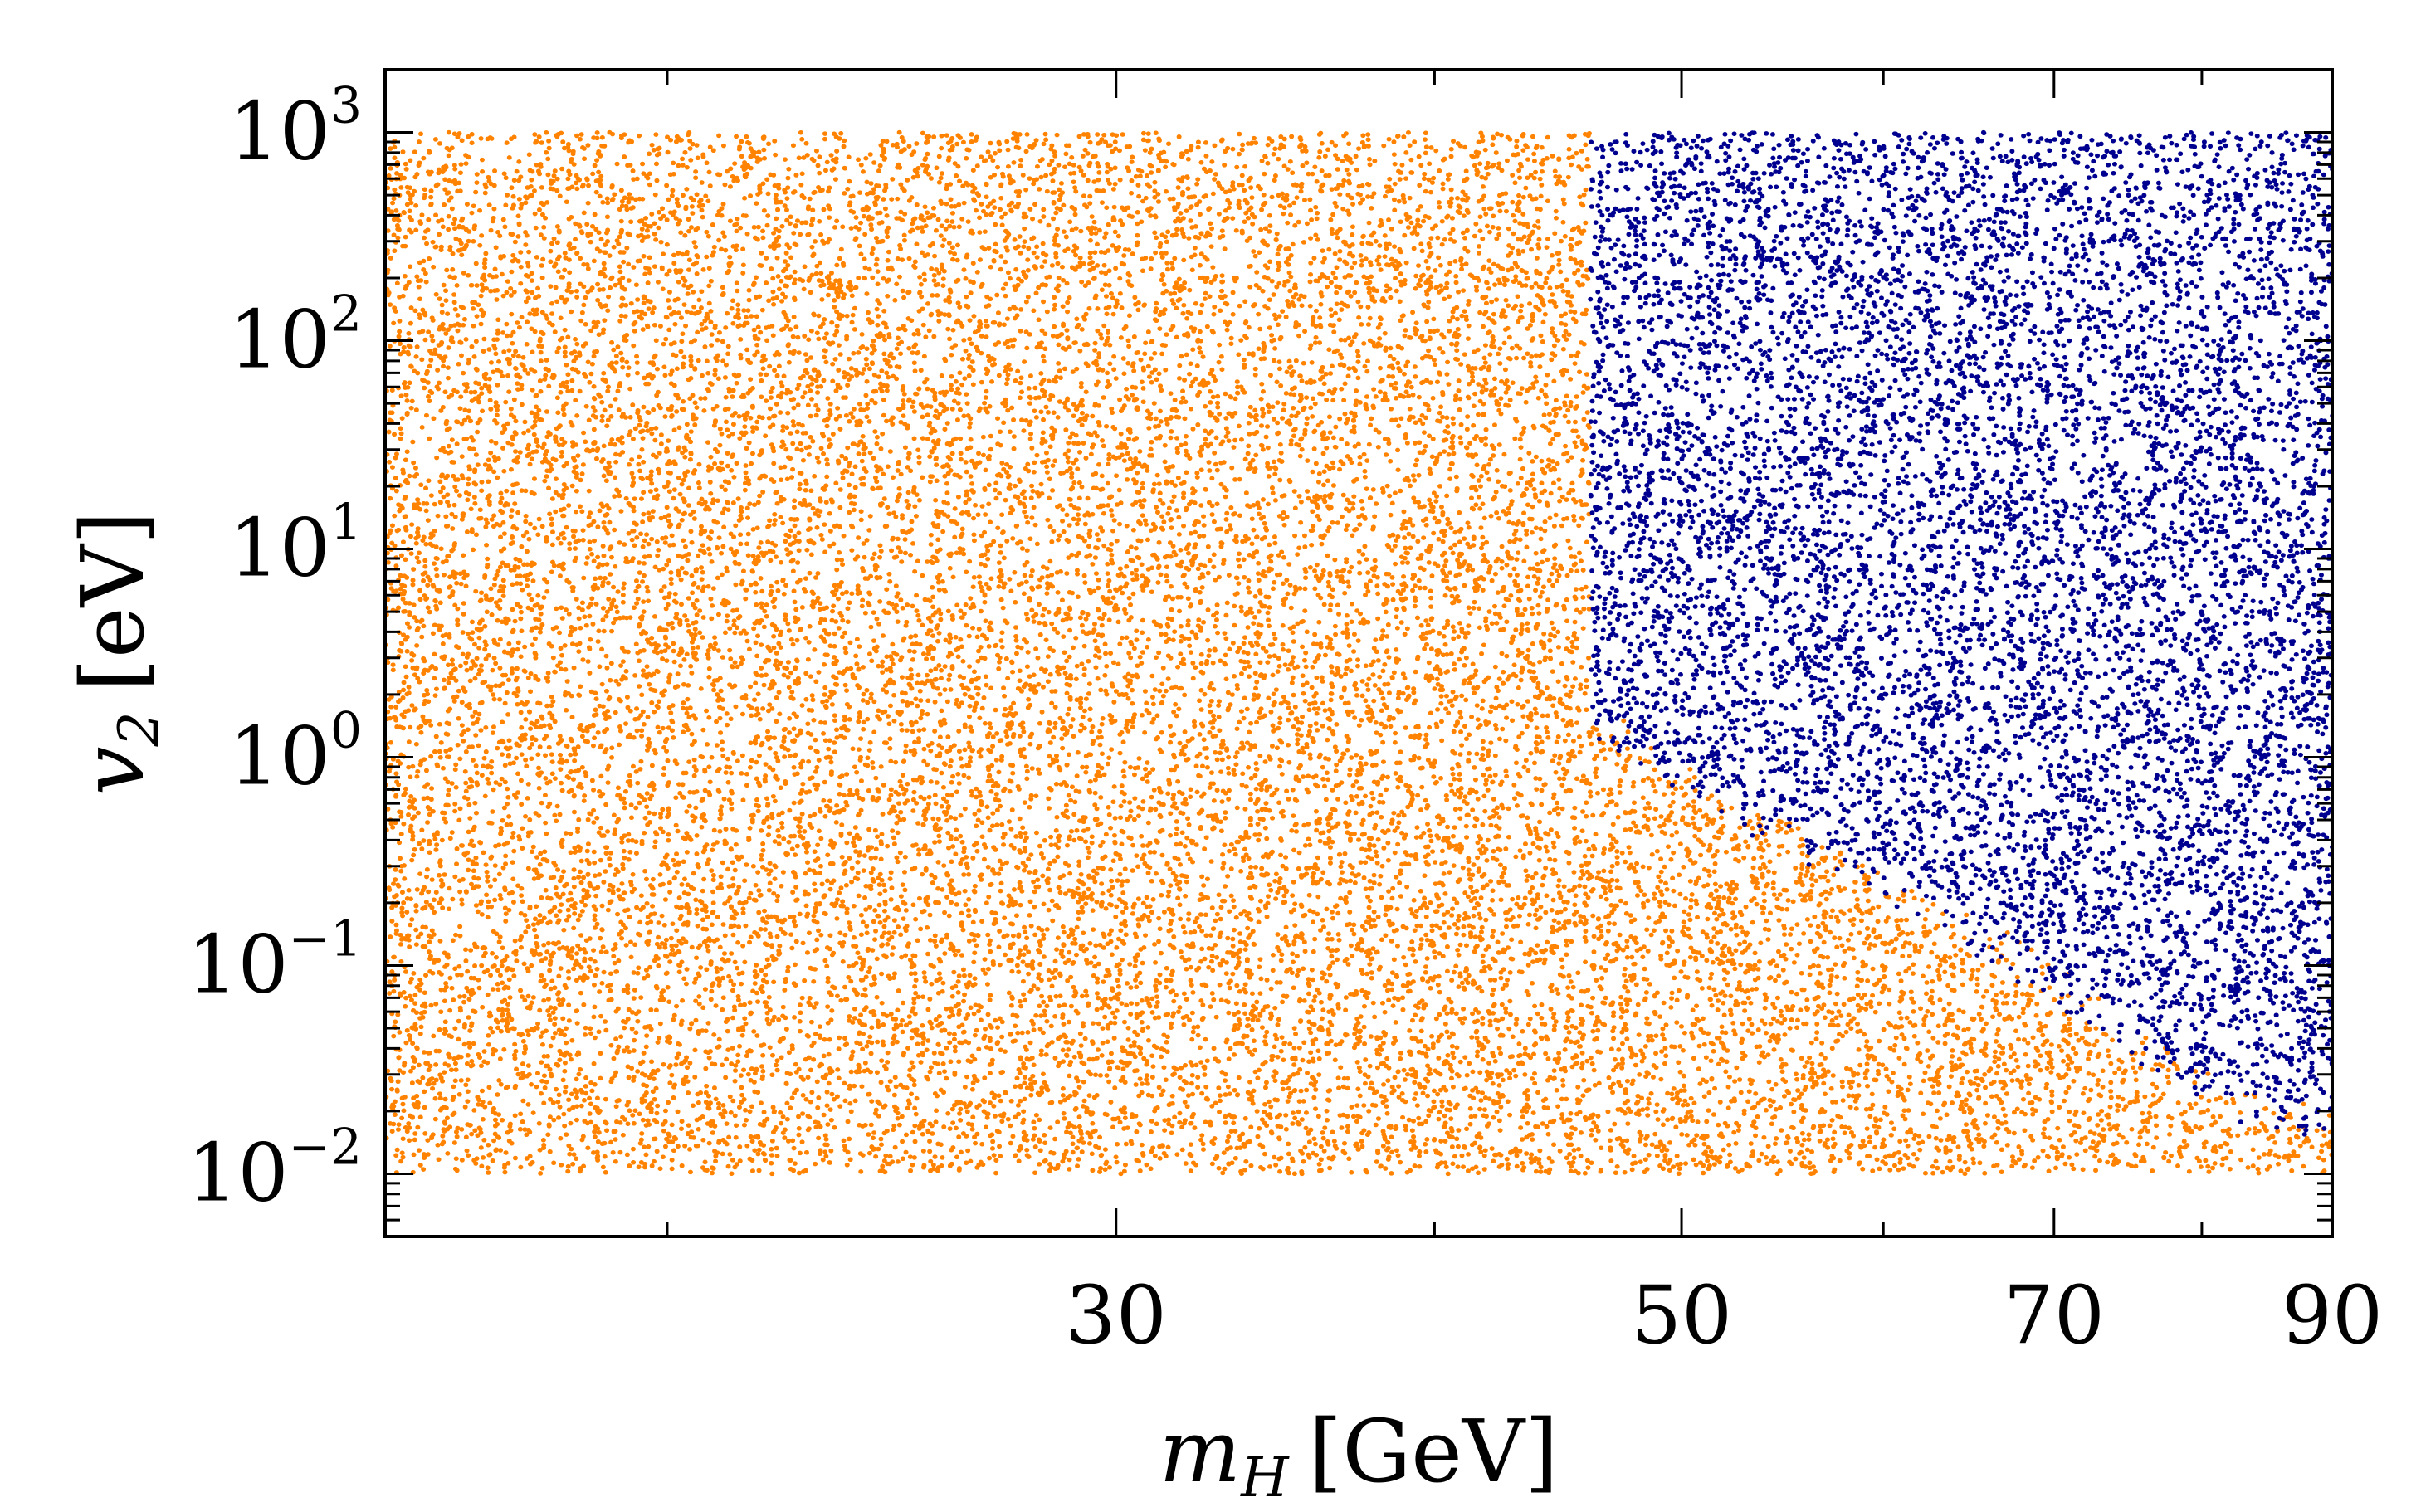 Image resolution: width=2421 pixels, height=1512 pixels. I want to click on y-tick-label: 10², so click(295, 336).